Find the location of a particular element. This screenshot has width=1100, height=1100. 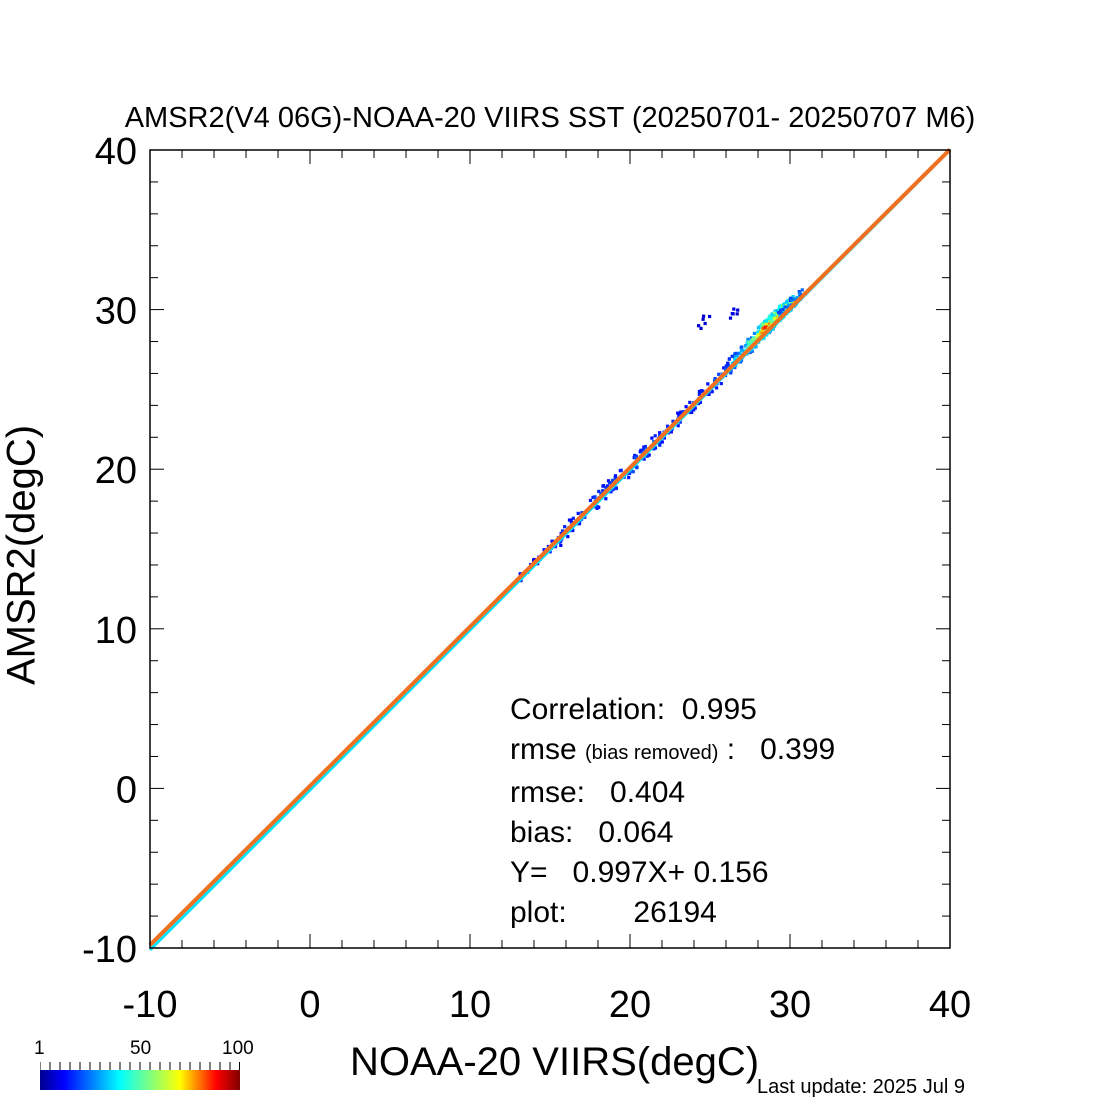

stat-bias: bias: 0.064 is located at coordinates (592, 832).